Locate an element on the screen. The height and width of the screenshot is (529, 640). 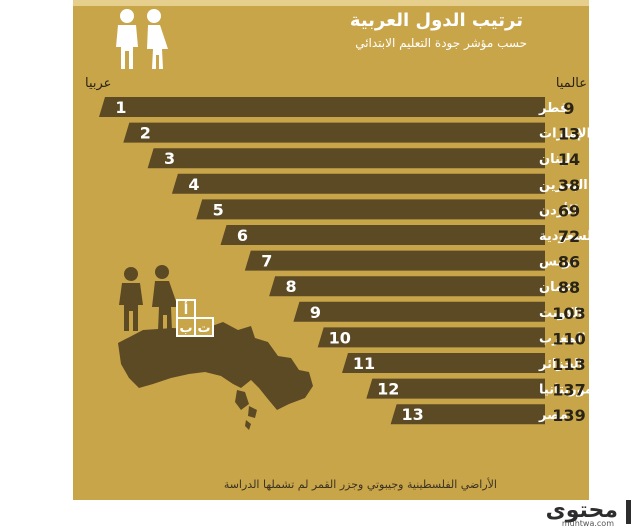
country-label: المغرب is located at coordinates (562, 338).